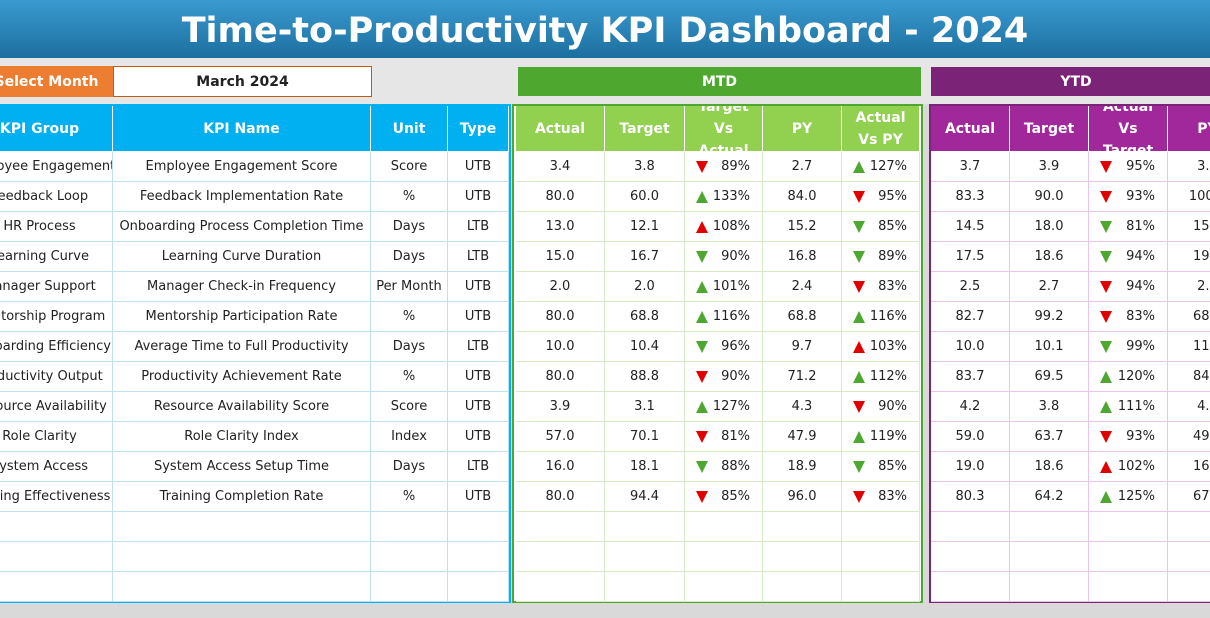 This screenshot has height=618, width=1210. What do you see at coordinates (892, 226) in the screenshot?
I see `percent-value: 85%` at bounding box center [892, 226].